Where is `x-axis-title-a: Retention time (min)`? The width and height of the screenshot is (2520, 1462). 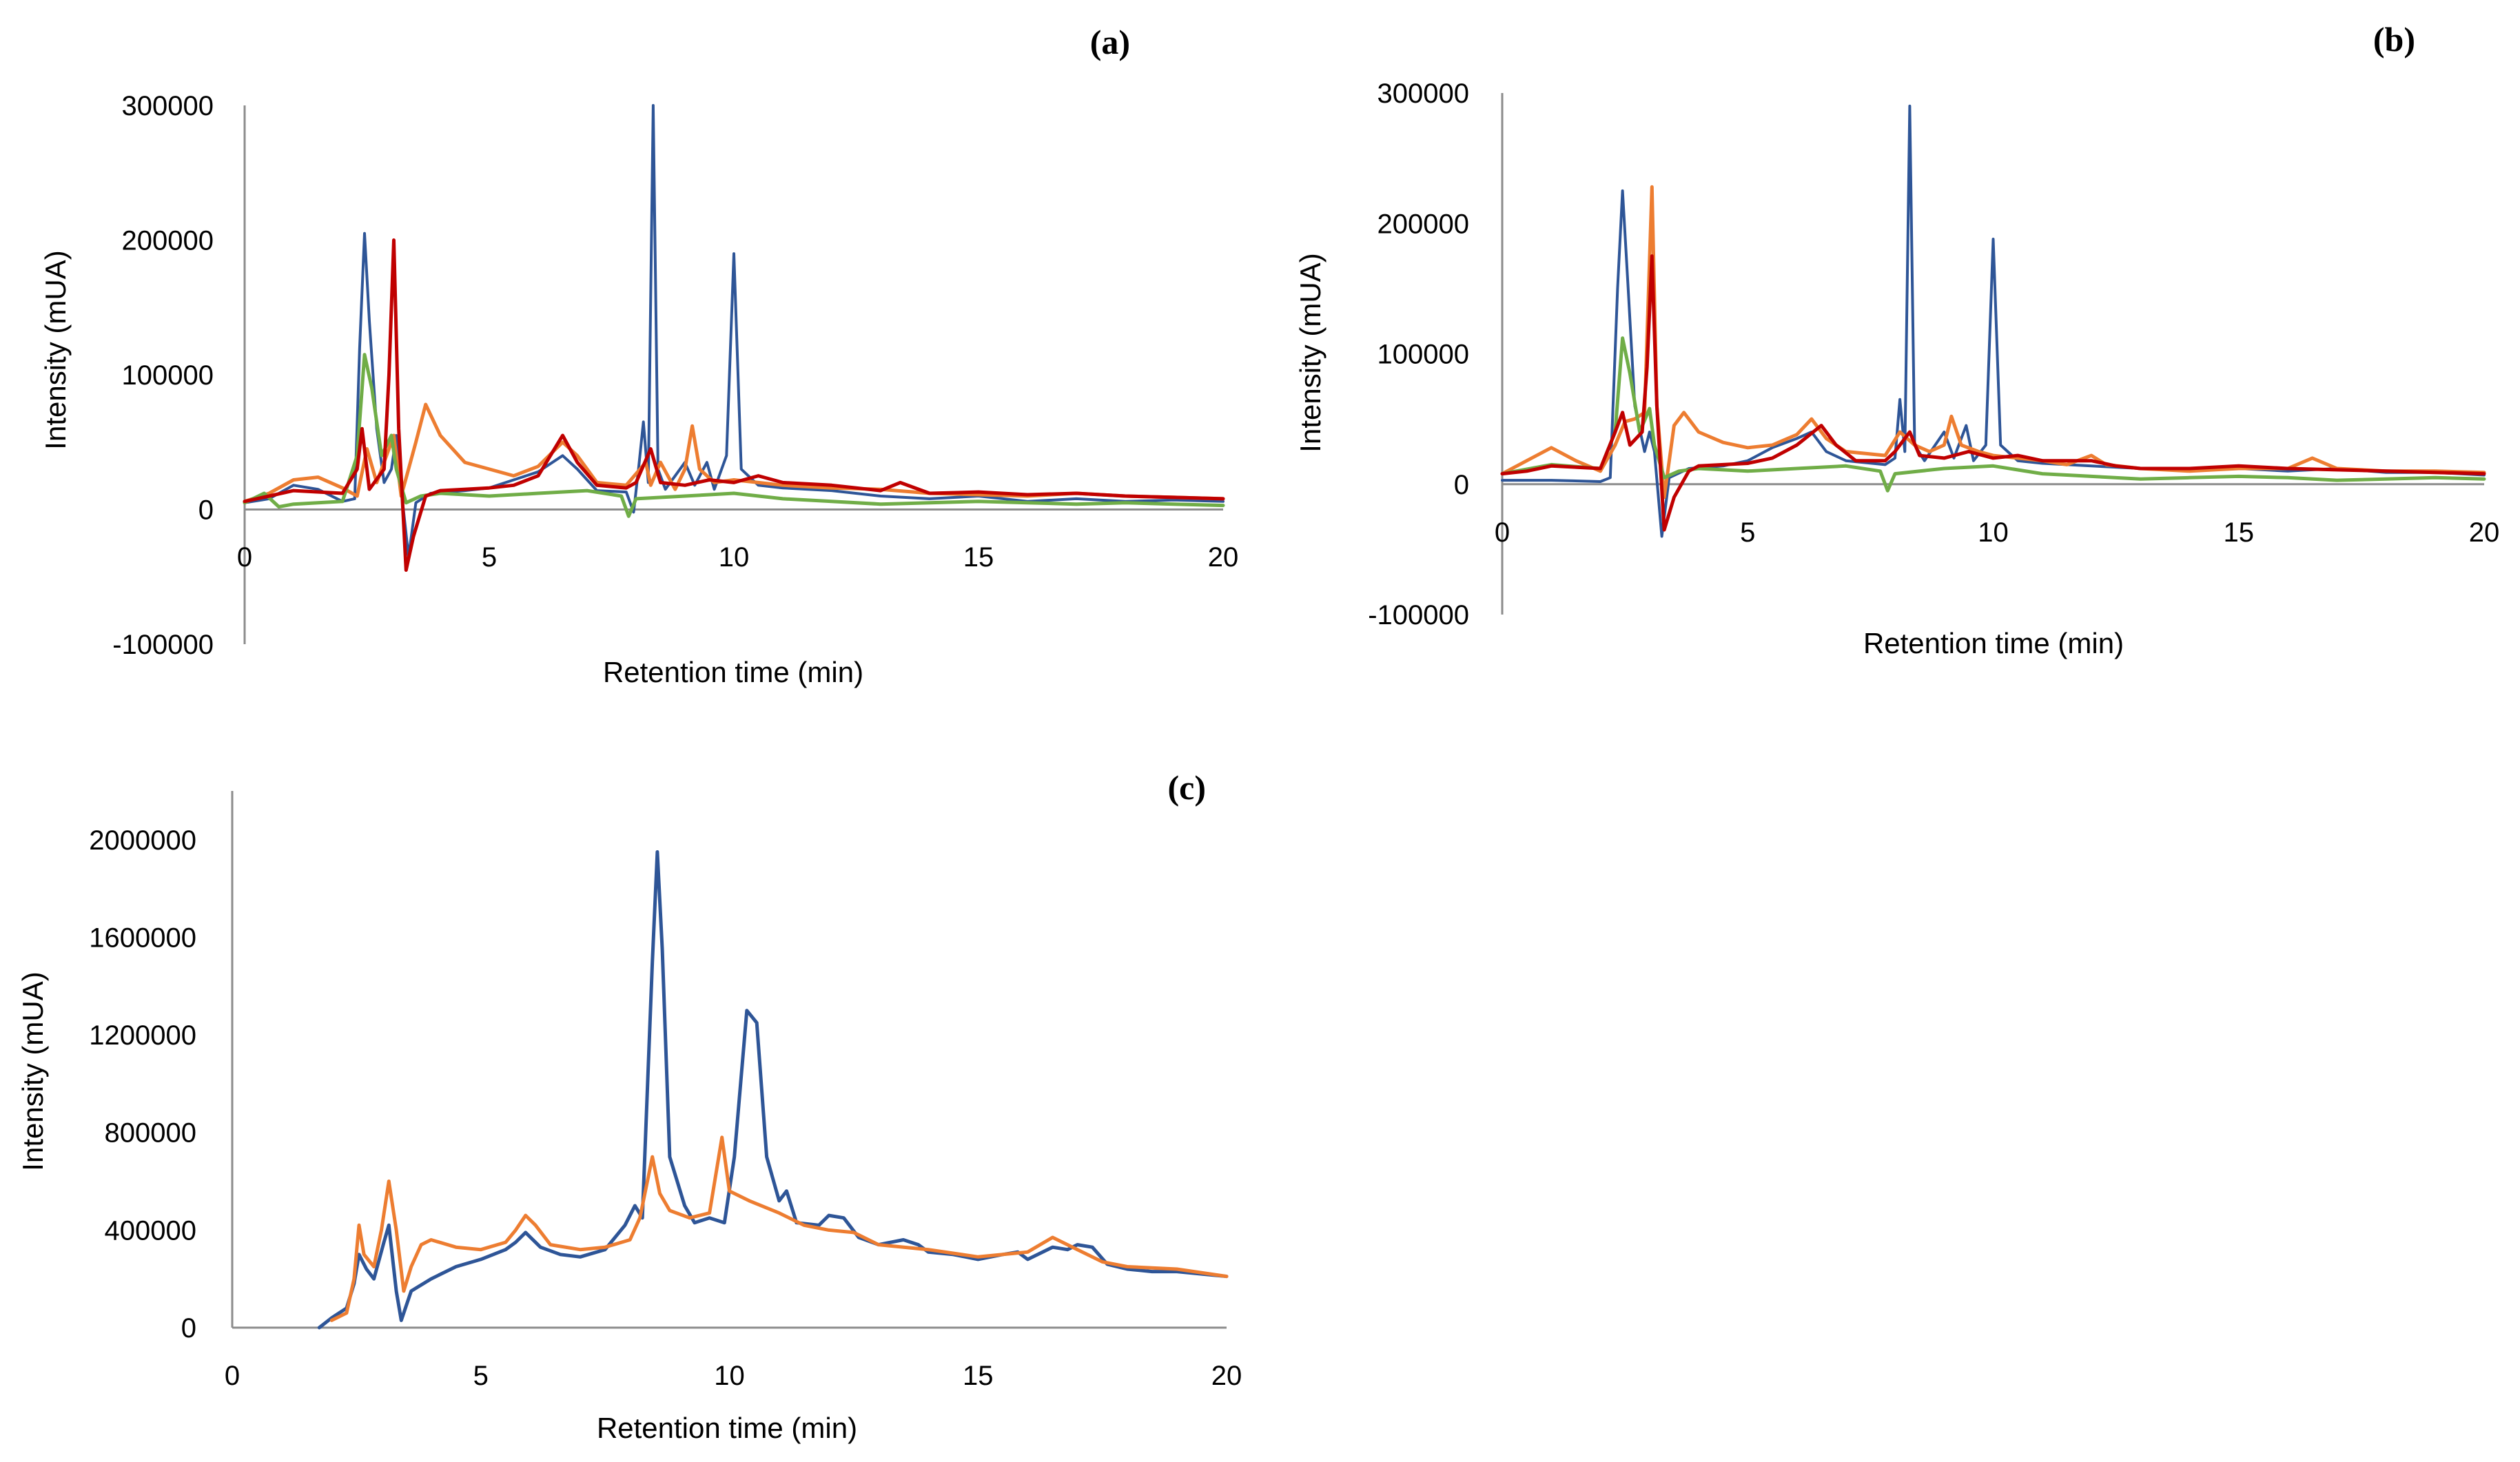 x-axis-title-a: Retention time (min) is located at coordinates (733, 672).